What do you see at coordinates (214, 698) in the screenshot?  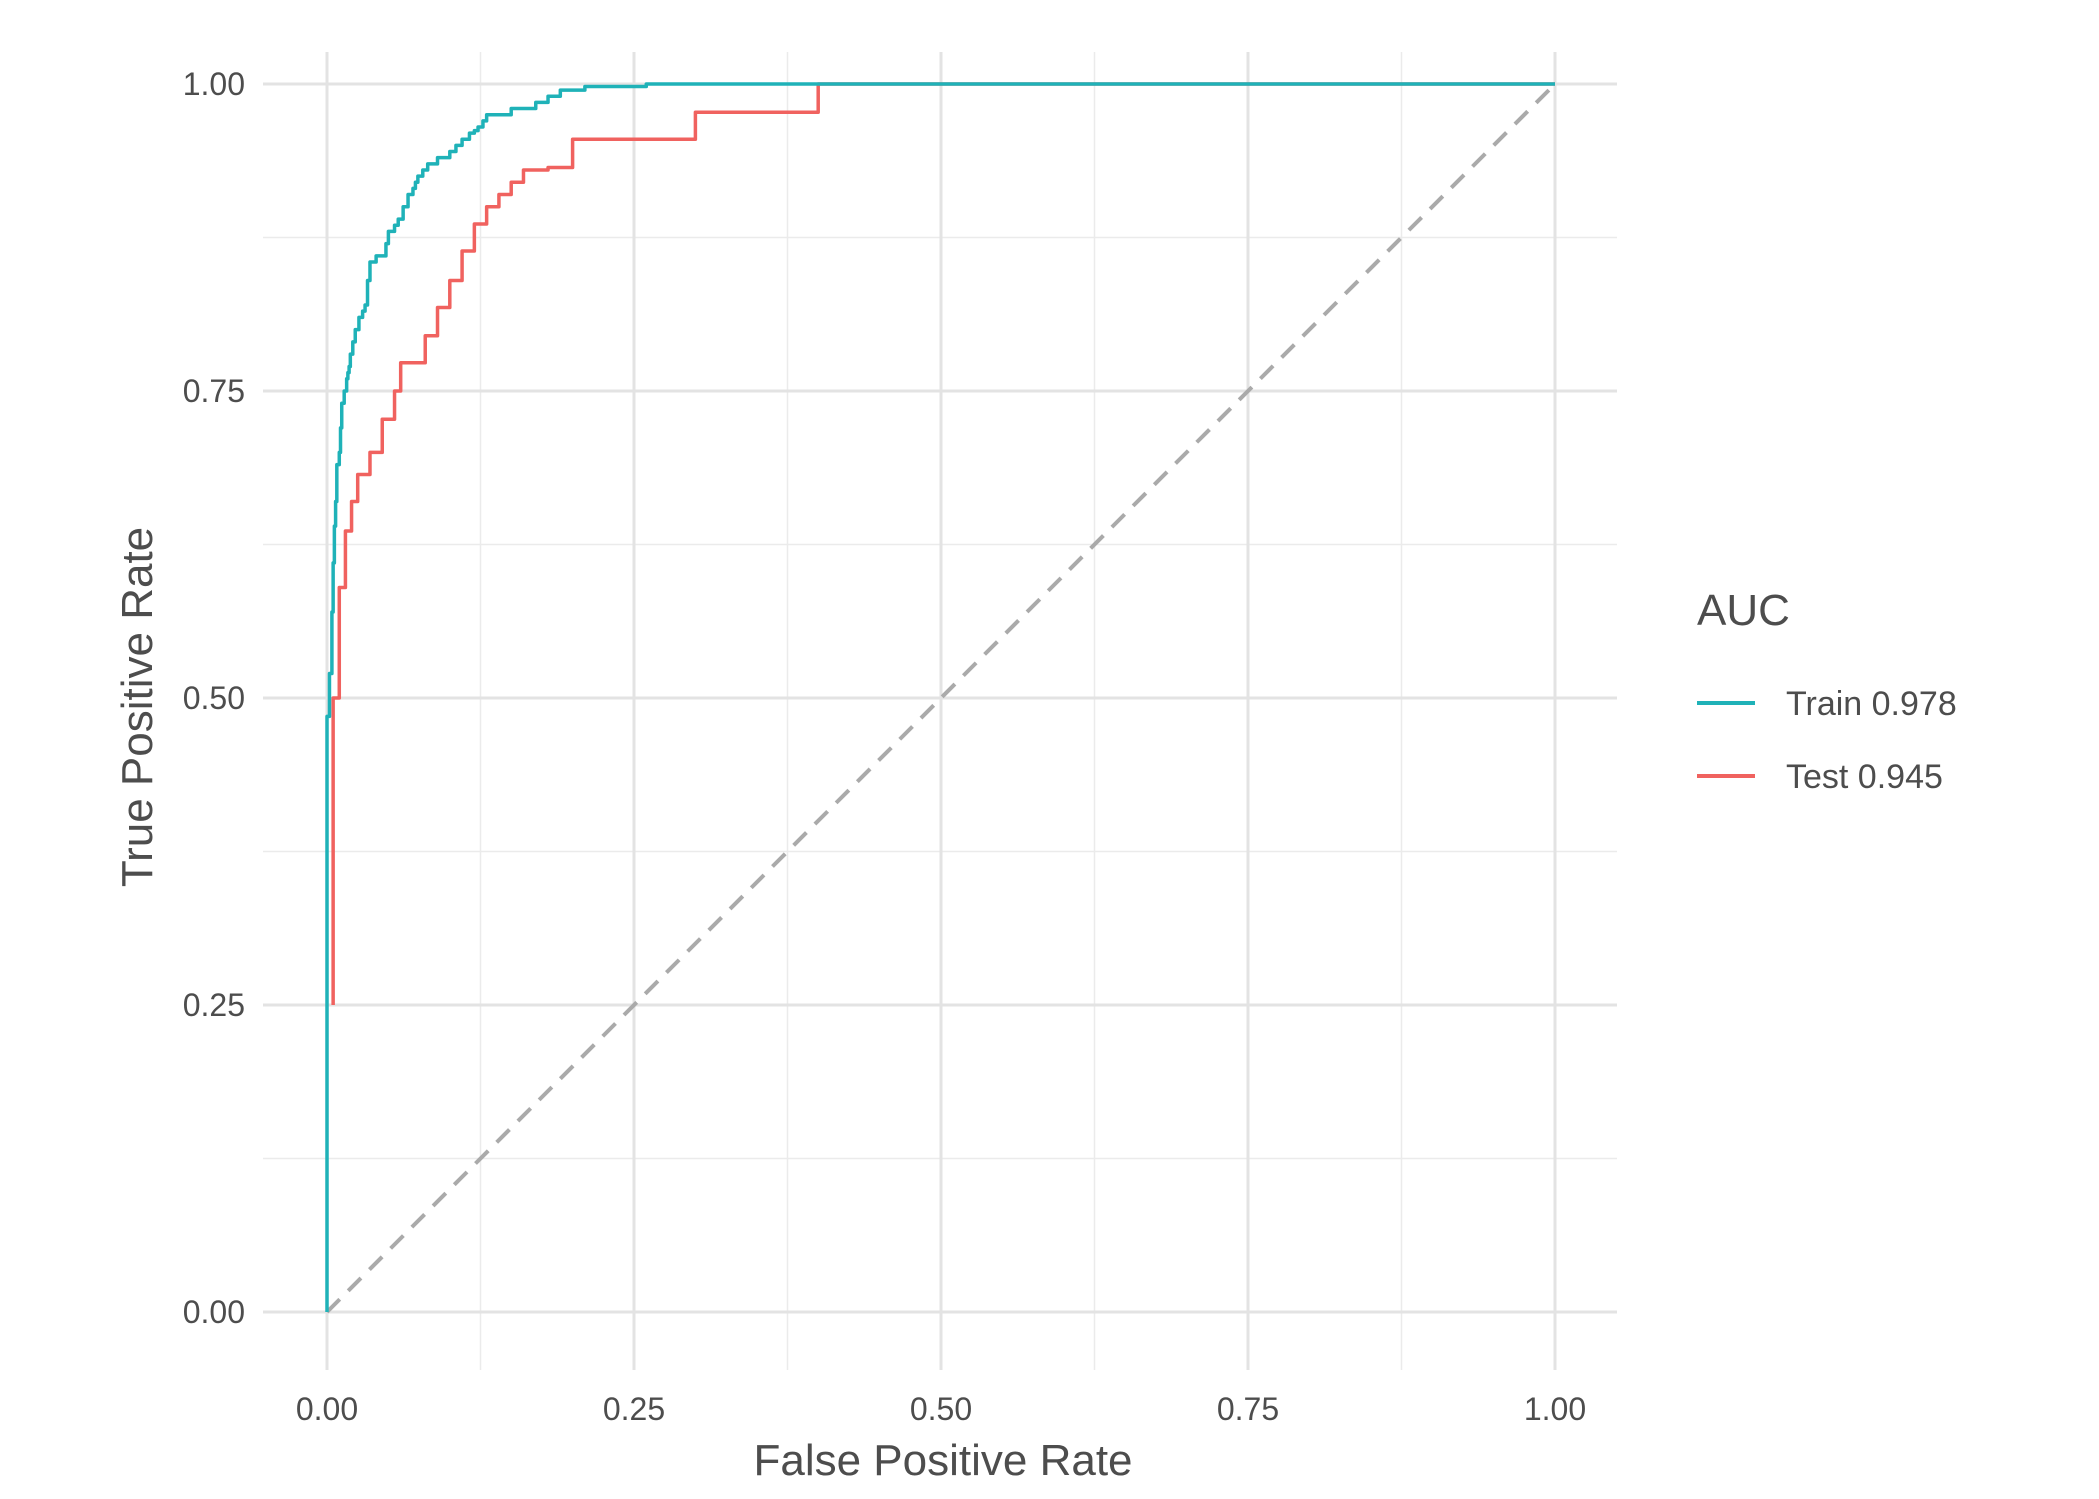 I see `y-tick-label: 0.50` at bounding box center [214, 698].